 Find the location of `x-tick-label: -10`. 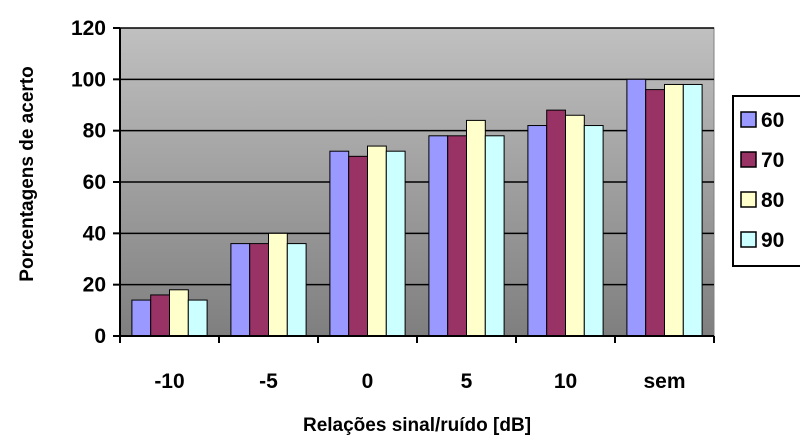

x-tick-label: -10 is located at coordinates (169, 381).